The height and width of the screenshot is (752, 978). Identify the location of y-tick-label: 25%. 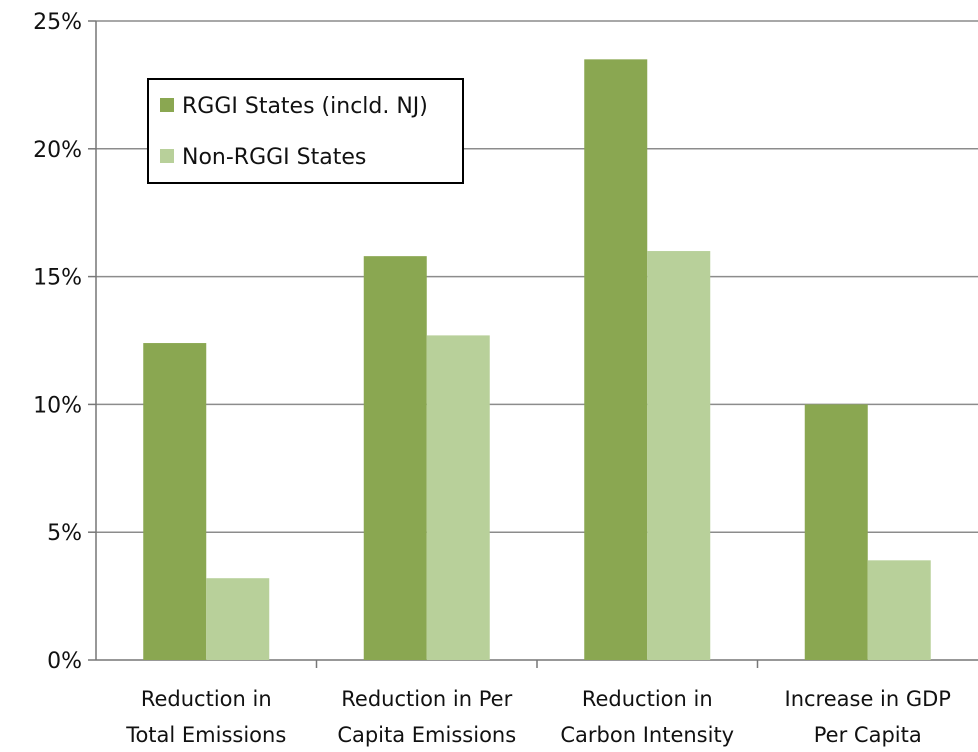
(57, 22).